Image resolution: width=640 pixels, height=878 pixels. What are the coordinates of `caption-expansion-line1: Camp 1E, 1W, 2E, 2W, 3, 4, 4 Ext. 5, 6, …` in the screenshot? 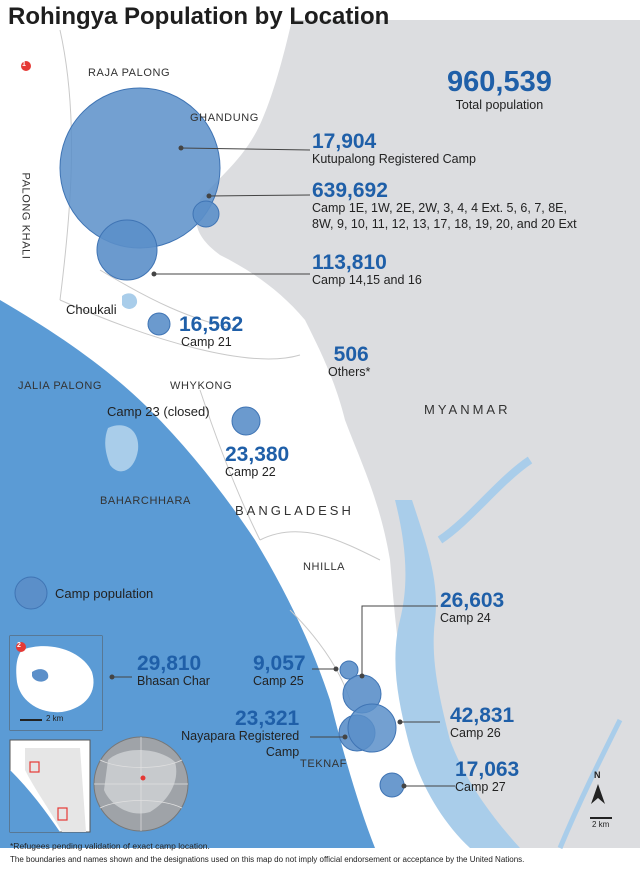 It's located at (439, 208).